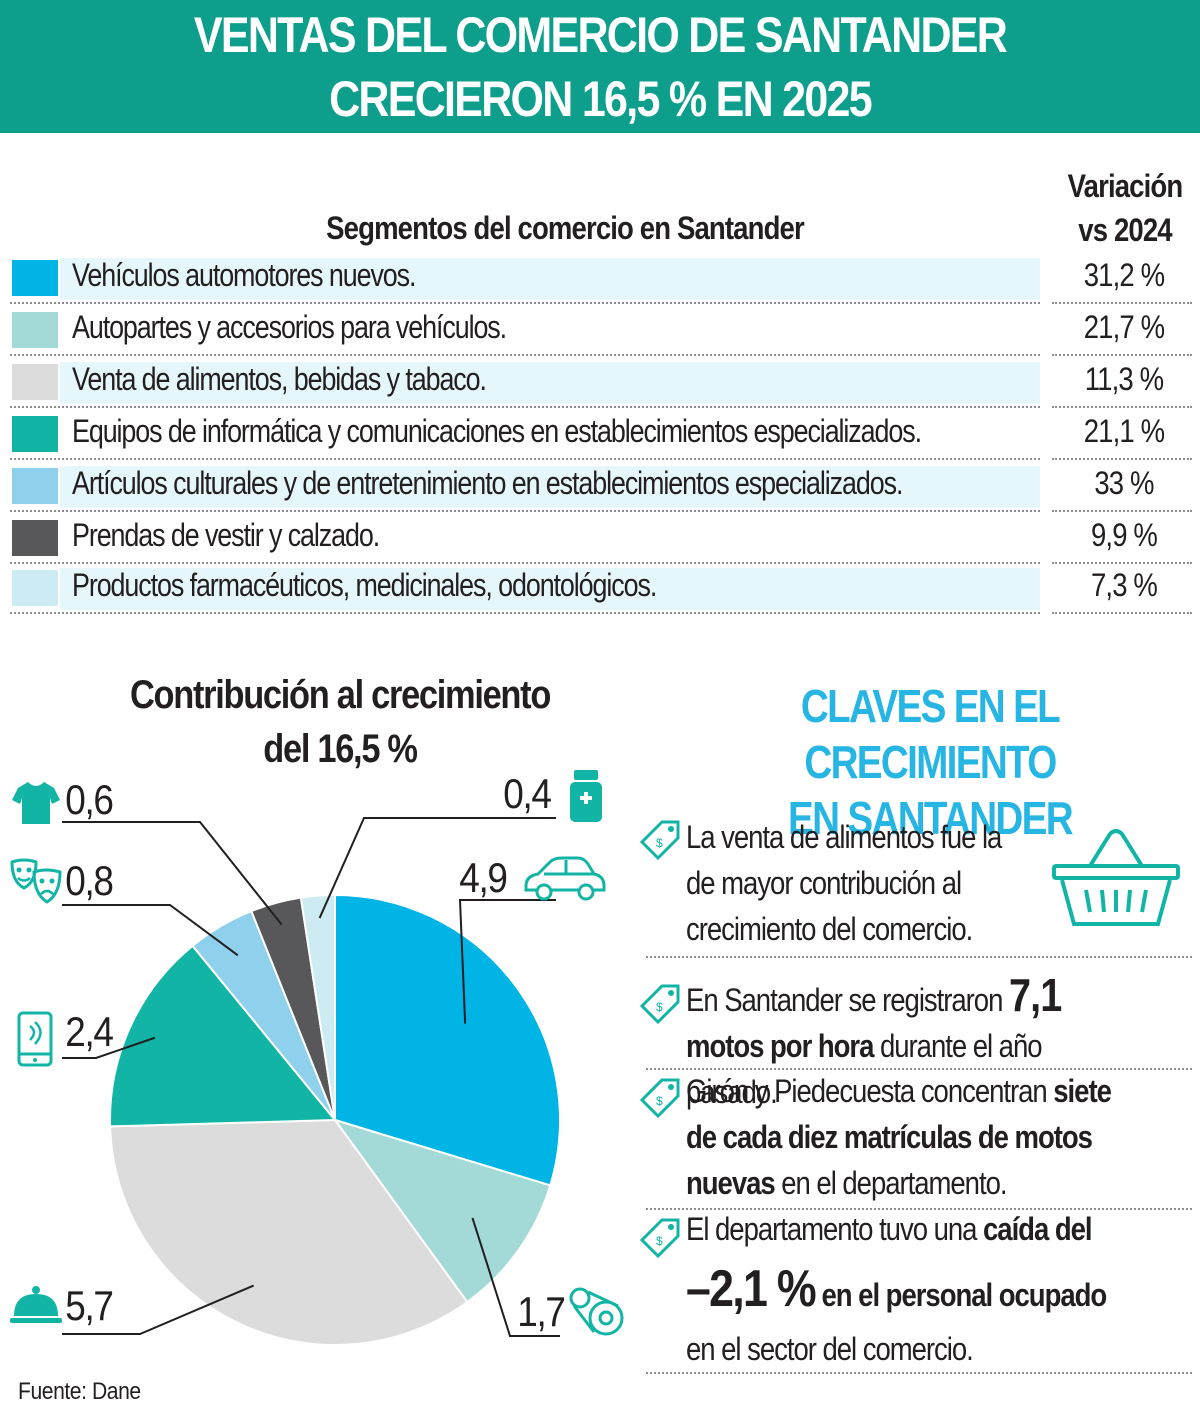  Describe the element at coordinates (780, 1046) in the screenshot. I see `key-fact-motos-bold: motos por hora` at that location.